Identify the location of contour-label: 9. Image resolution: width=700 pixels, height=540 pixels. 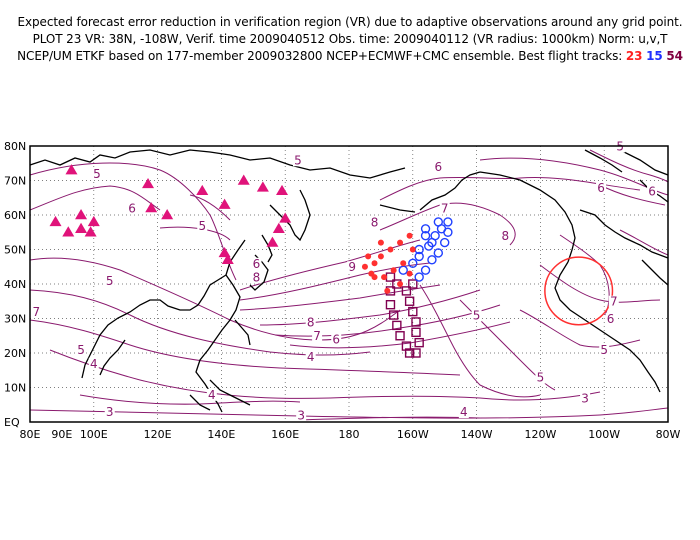
(352, 267).